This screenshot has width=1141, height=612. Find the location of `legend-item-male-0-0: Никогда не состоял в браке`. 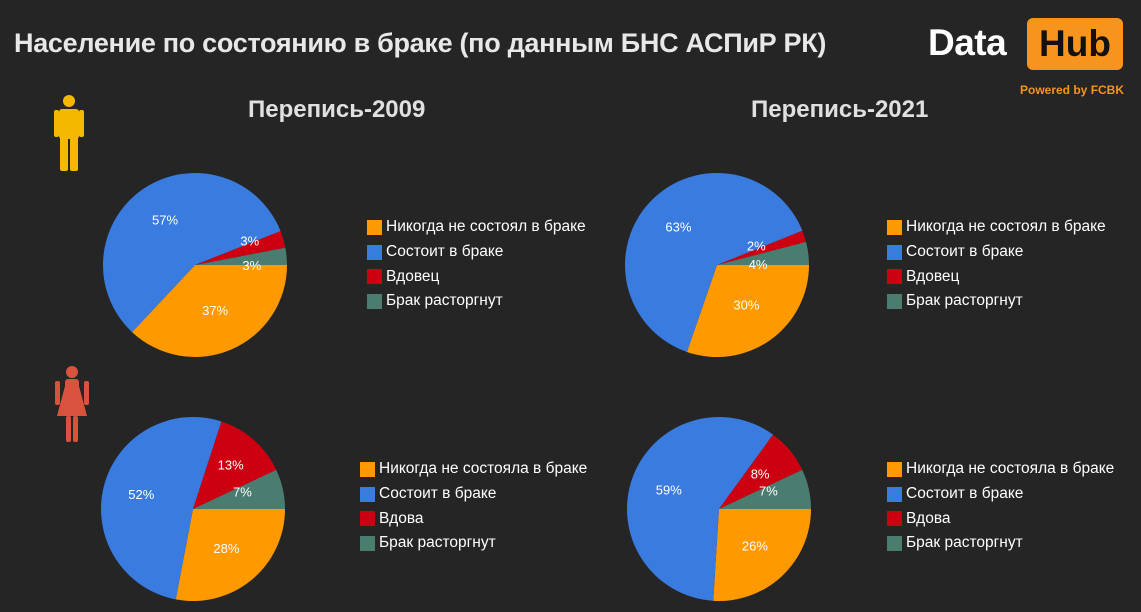

legend-item-male-0-0: Никогда не состоял в браке is located at coordinates (476, 227).